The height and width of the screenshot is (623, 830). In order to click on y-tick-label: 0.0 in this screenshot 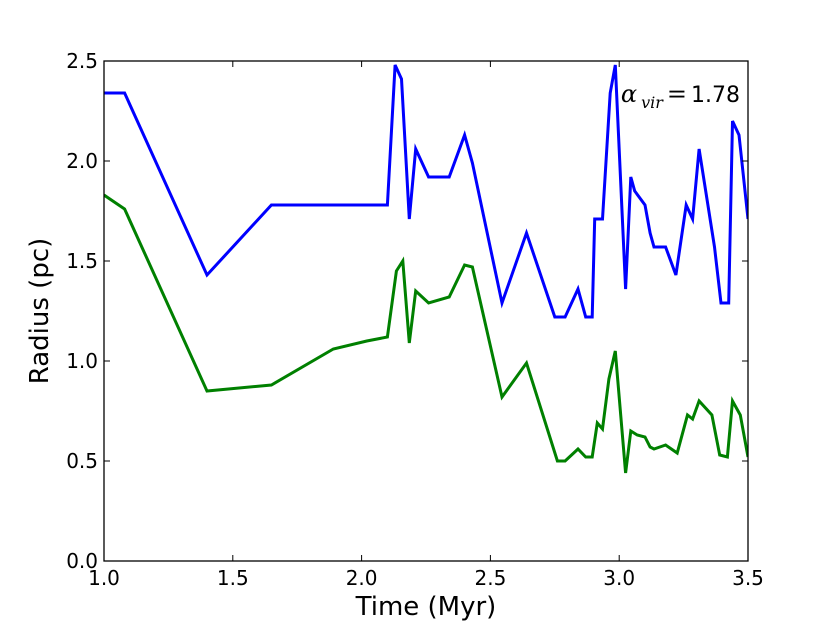, I will do `click(82, 561)`.